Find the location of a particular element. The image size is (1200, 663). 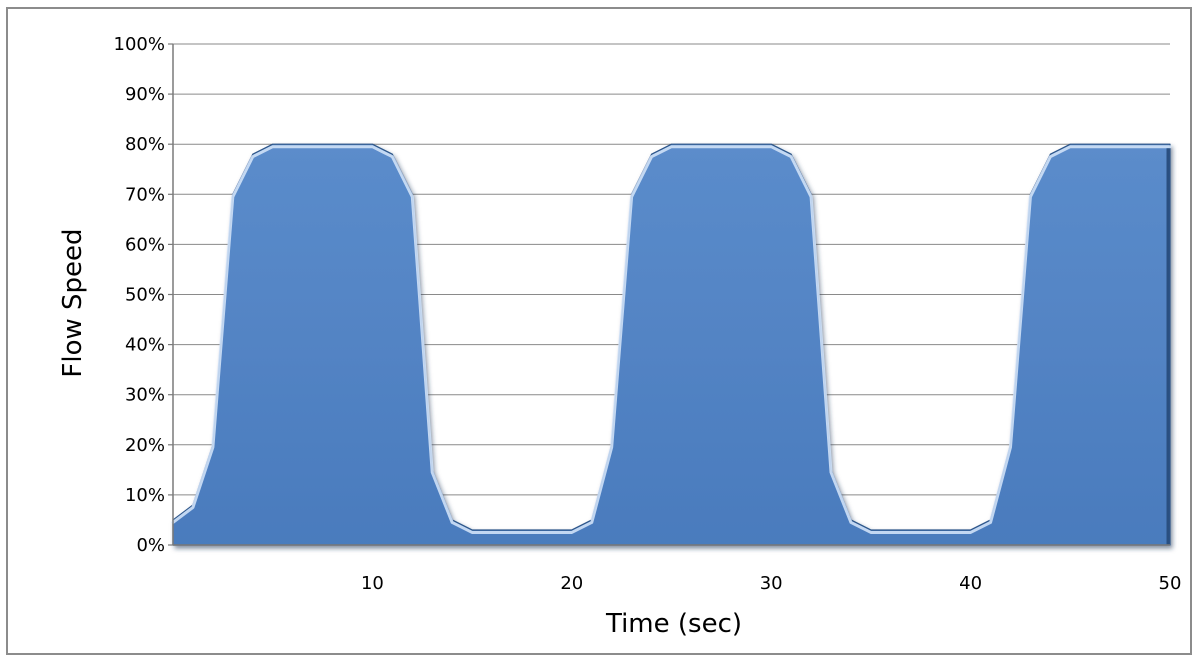

y-tick-label: 70% is located at coordinates (145, 194).